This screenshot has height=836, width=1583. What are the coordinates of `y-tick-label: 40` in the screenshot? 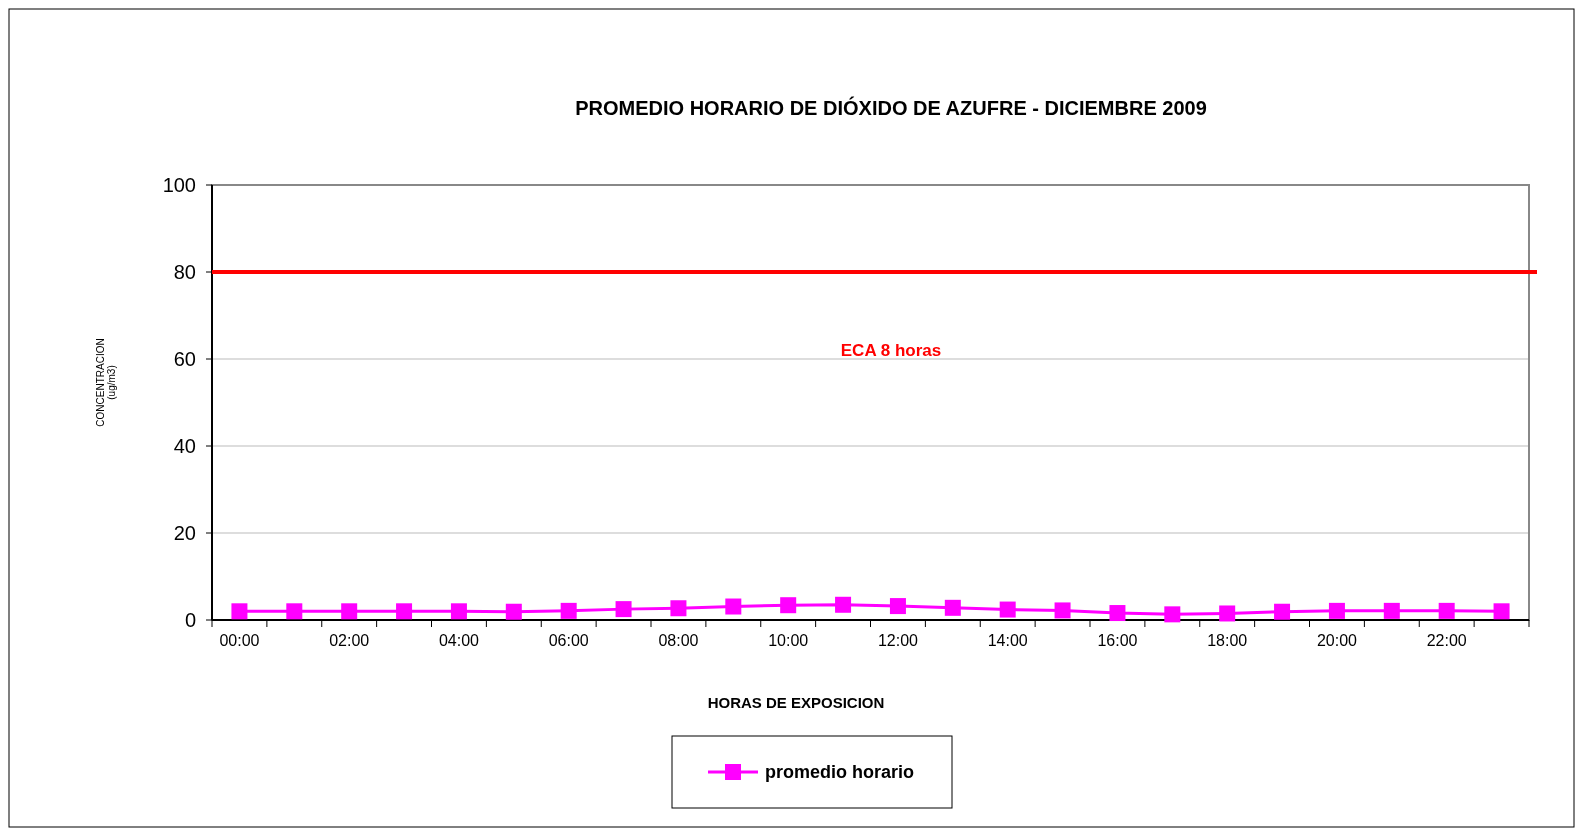 It's located at (184, 446).